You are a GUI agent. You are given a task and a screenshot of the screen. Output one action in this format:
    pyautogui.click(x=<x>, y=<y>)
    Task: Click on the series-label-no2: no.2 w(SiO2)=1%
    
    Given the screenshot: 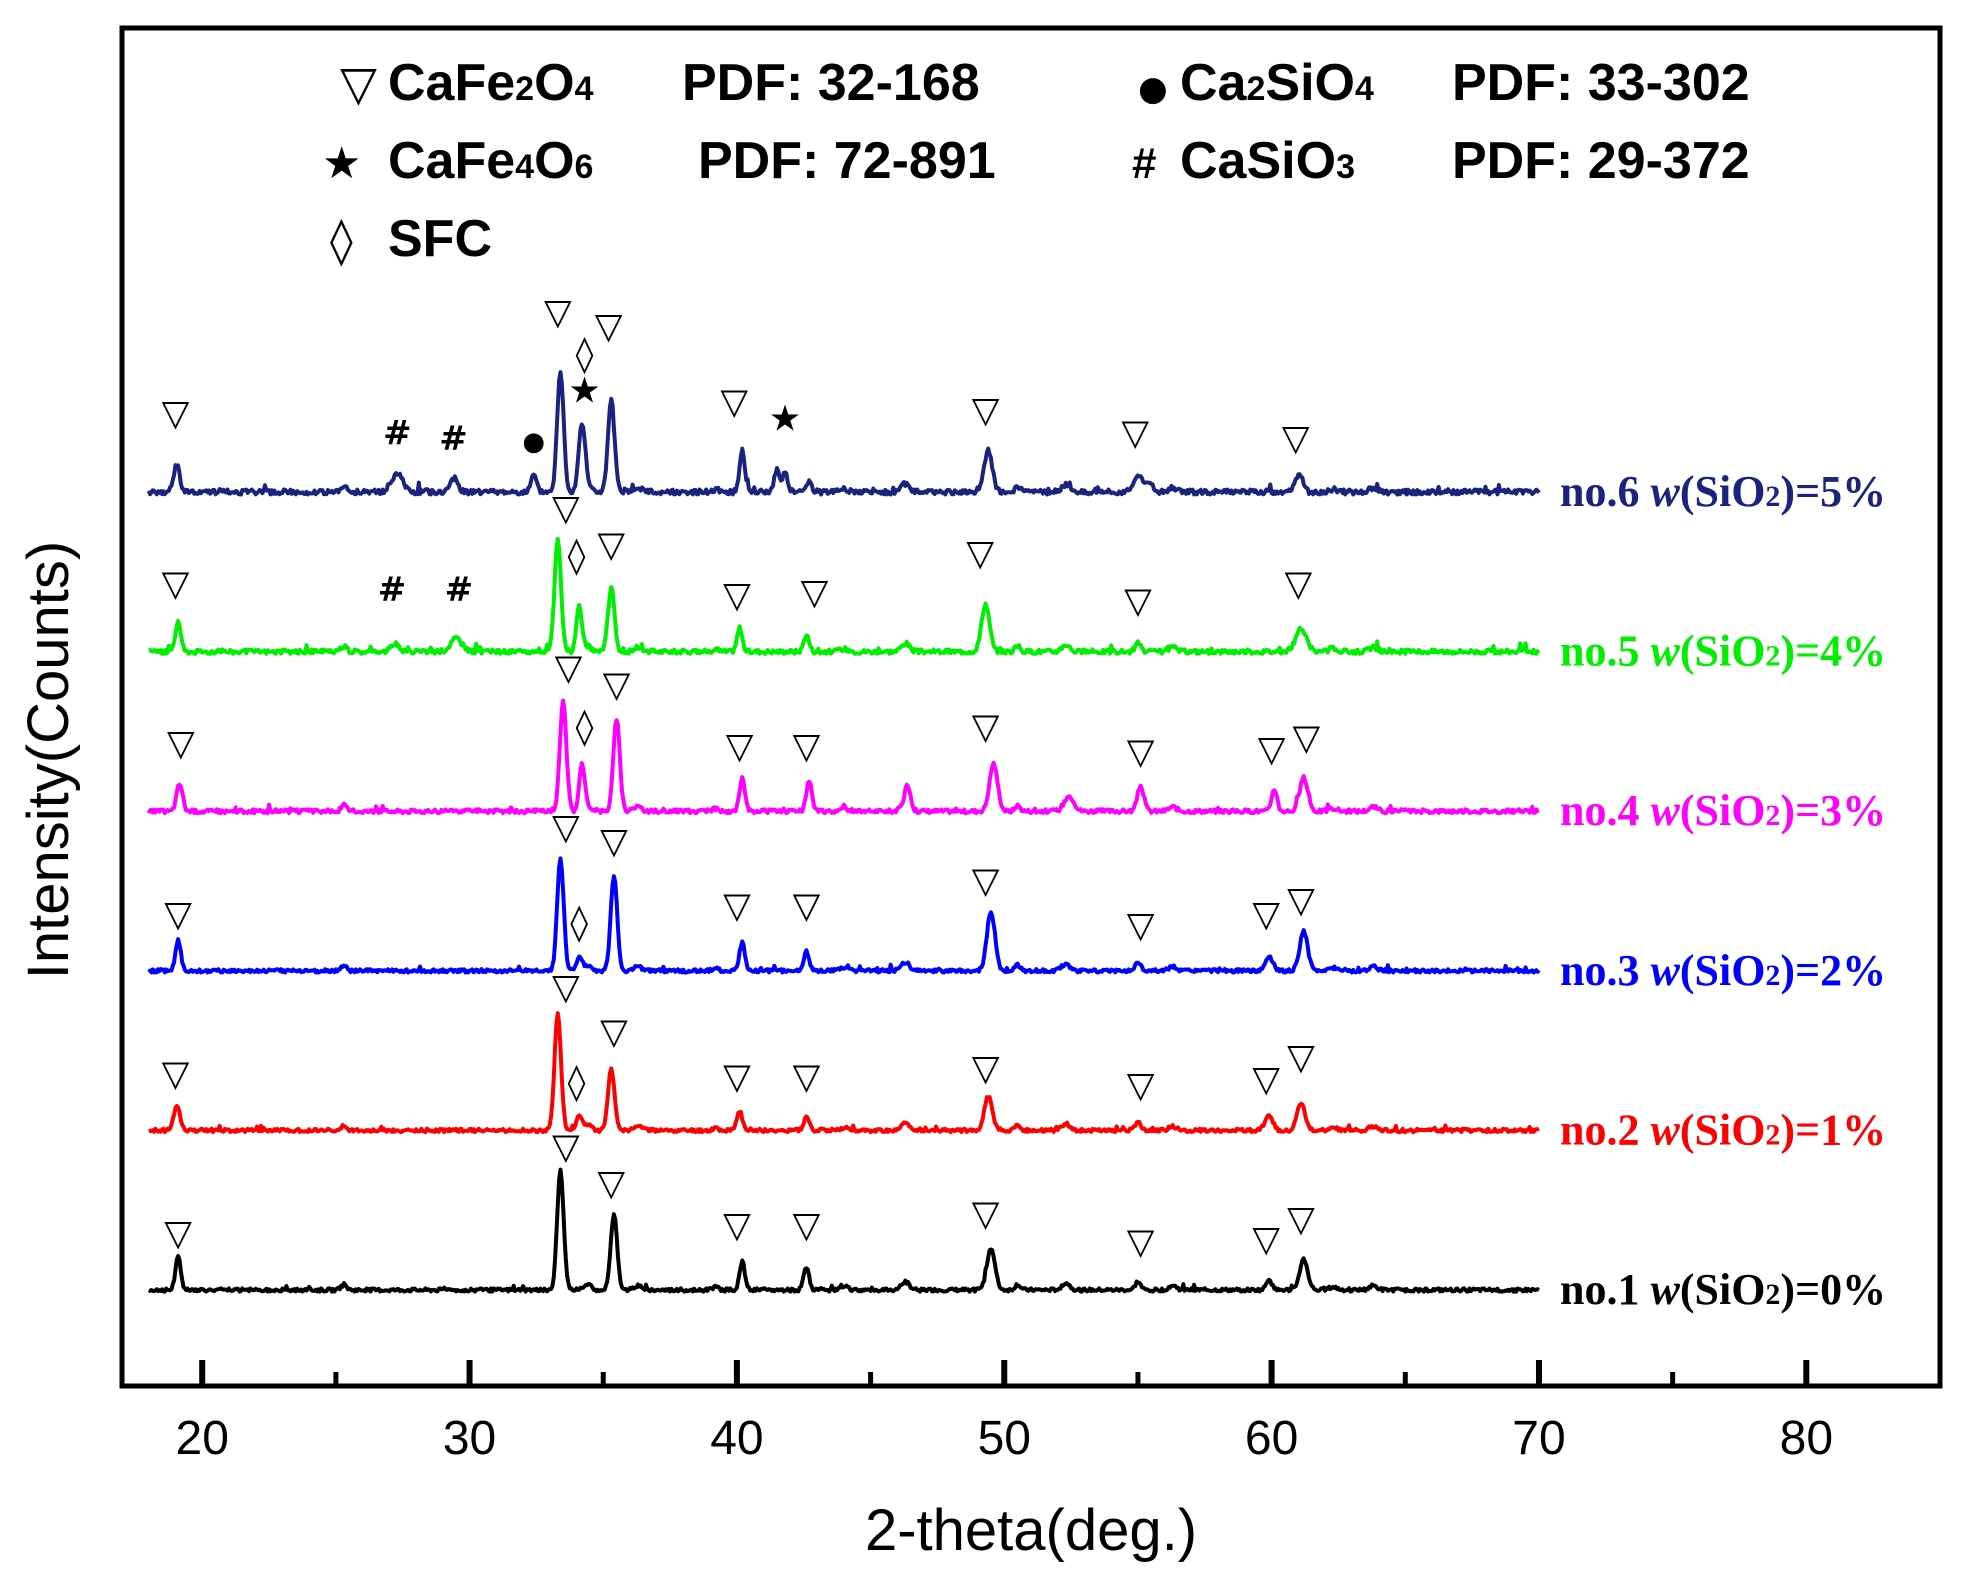 What is the action you would take?
    pyautogui.click(x=1723, y=1129)
    